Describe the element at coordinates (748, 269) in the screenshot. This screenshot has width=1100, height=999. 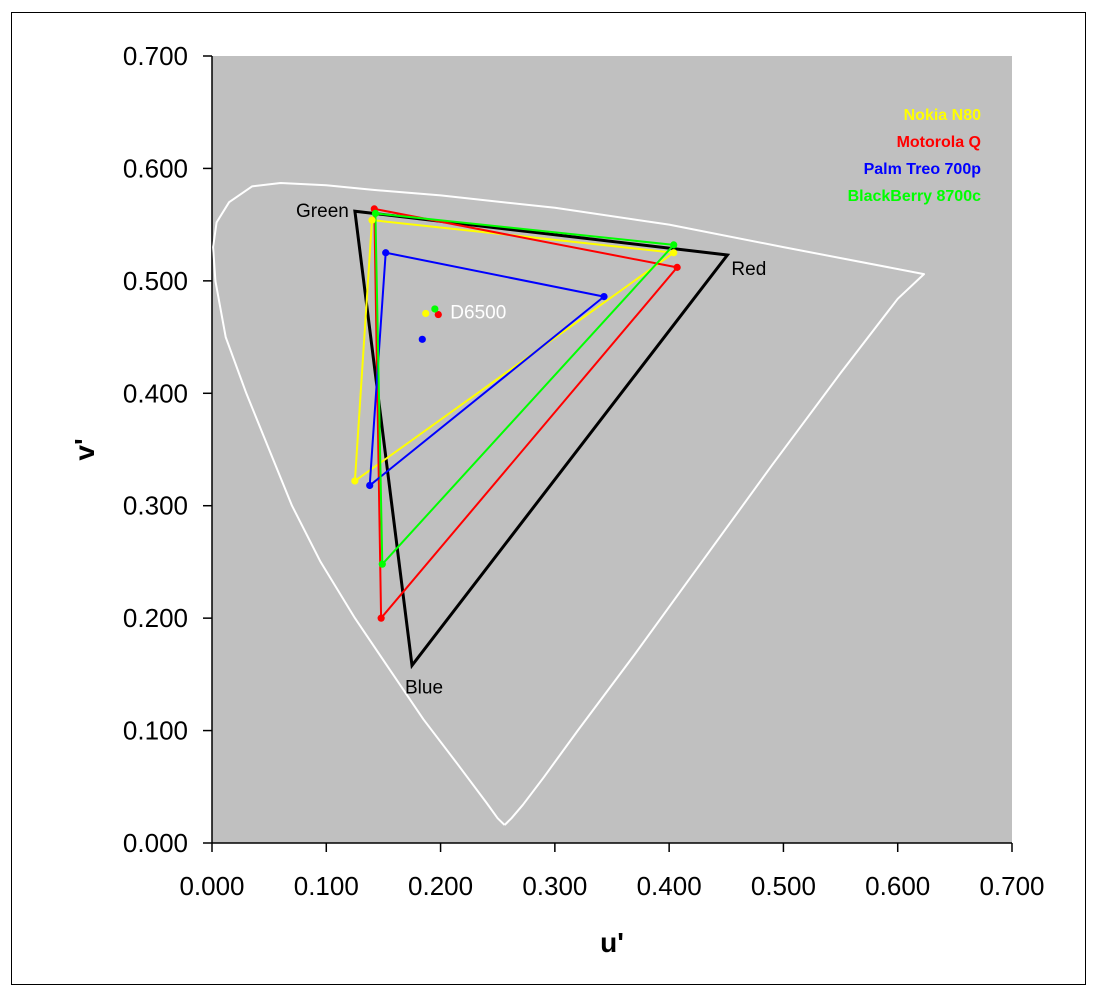
I see `vertex-label-red: Red` at that location.